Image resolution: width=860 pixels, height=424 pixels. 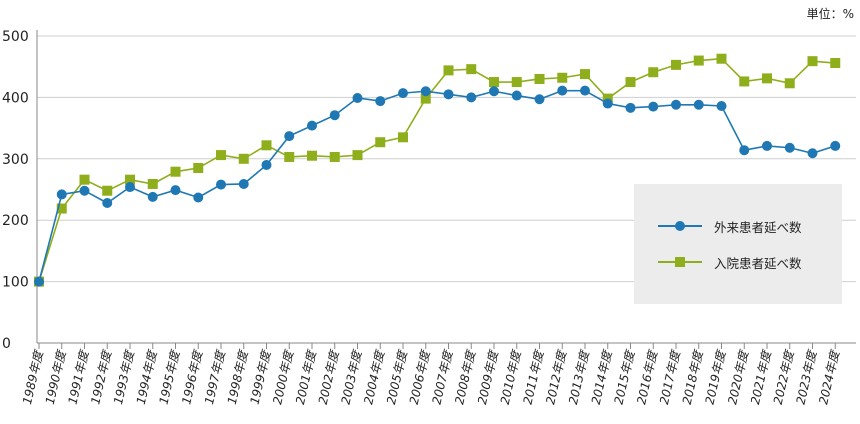 I want to click on x-tick-label: 1997年度, so click(x=215, y=377).